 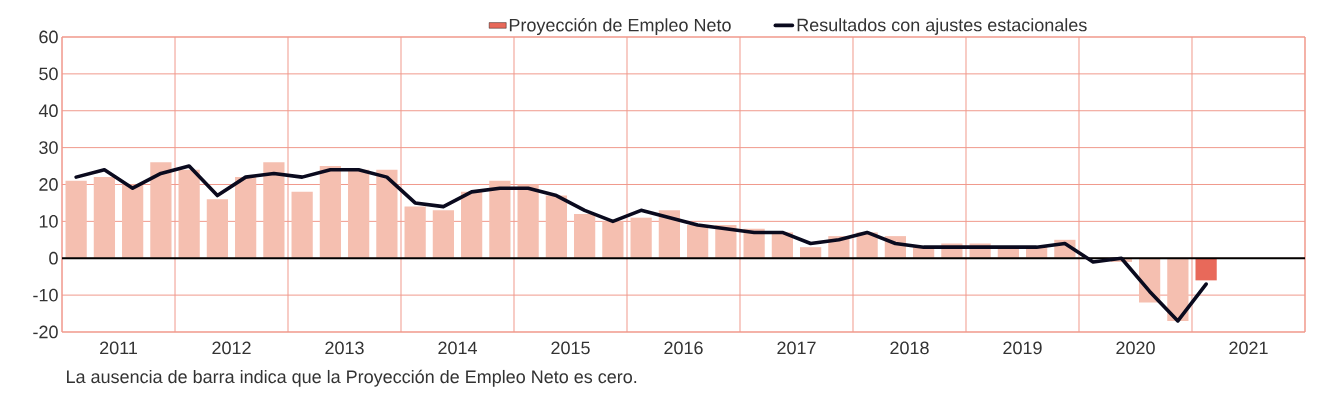 I want to click on x-tick-label: 2011, so click(x=118, y=348).